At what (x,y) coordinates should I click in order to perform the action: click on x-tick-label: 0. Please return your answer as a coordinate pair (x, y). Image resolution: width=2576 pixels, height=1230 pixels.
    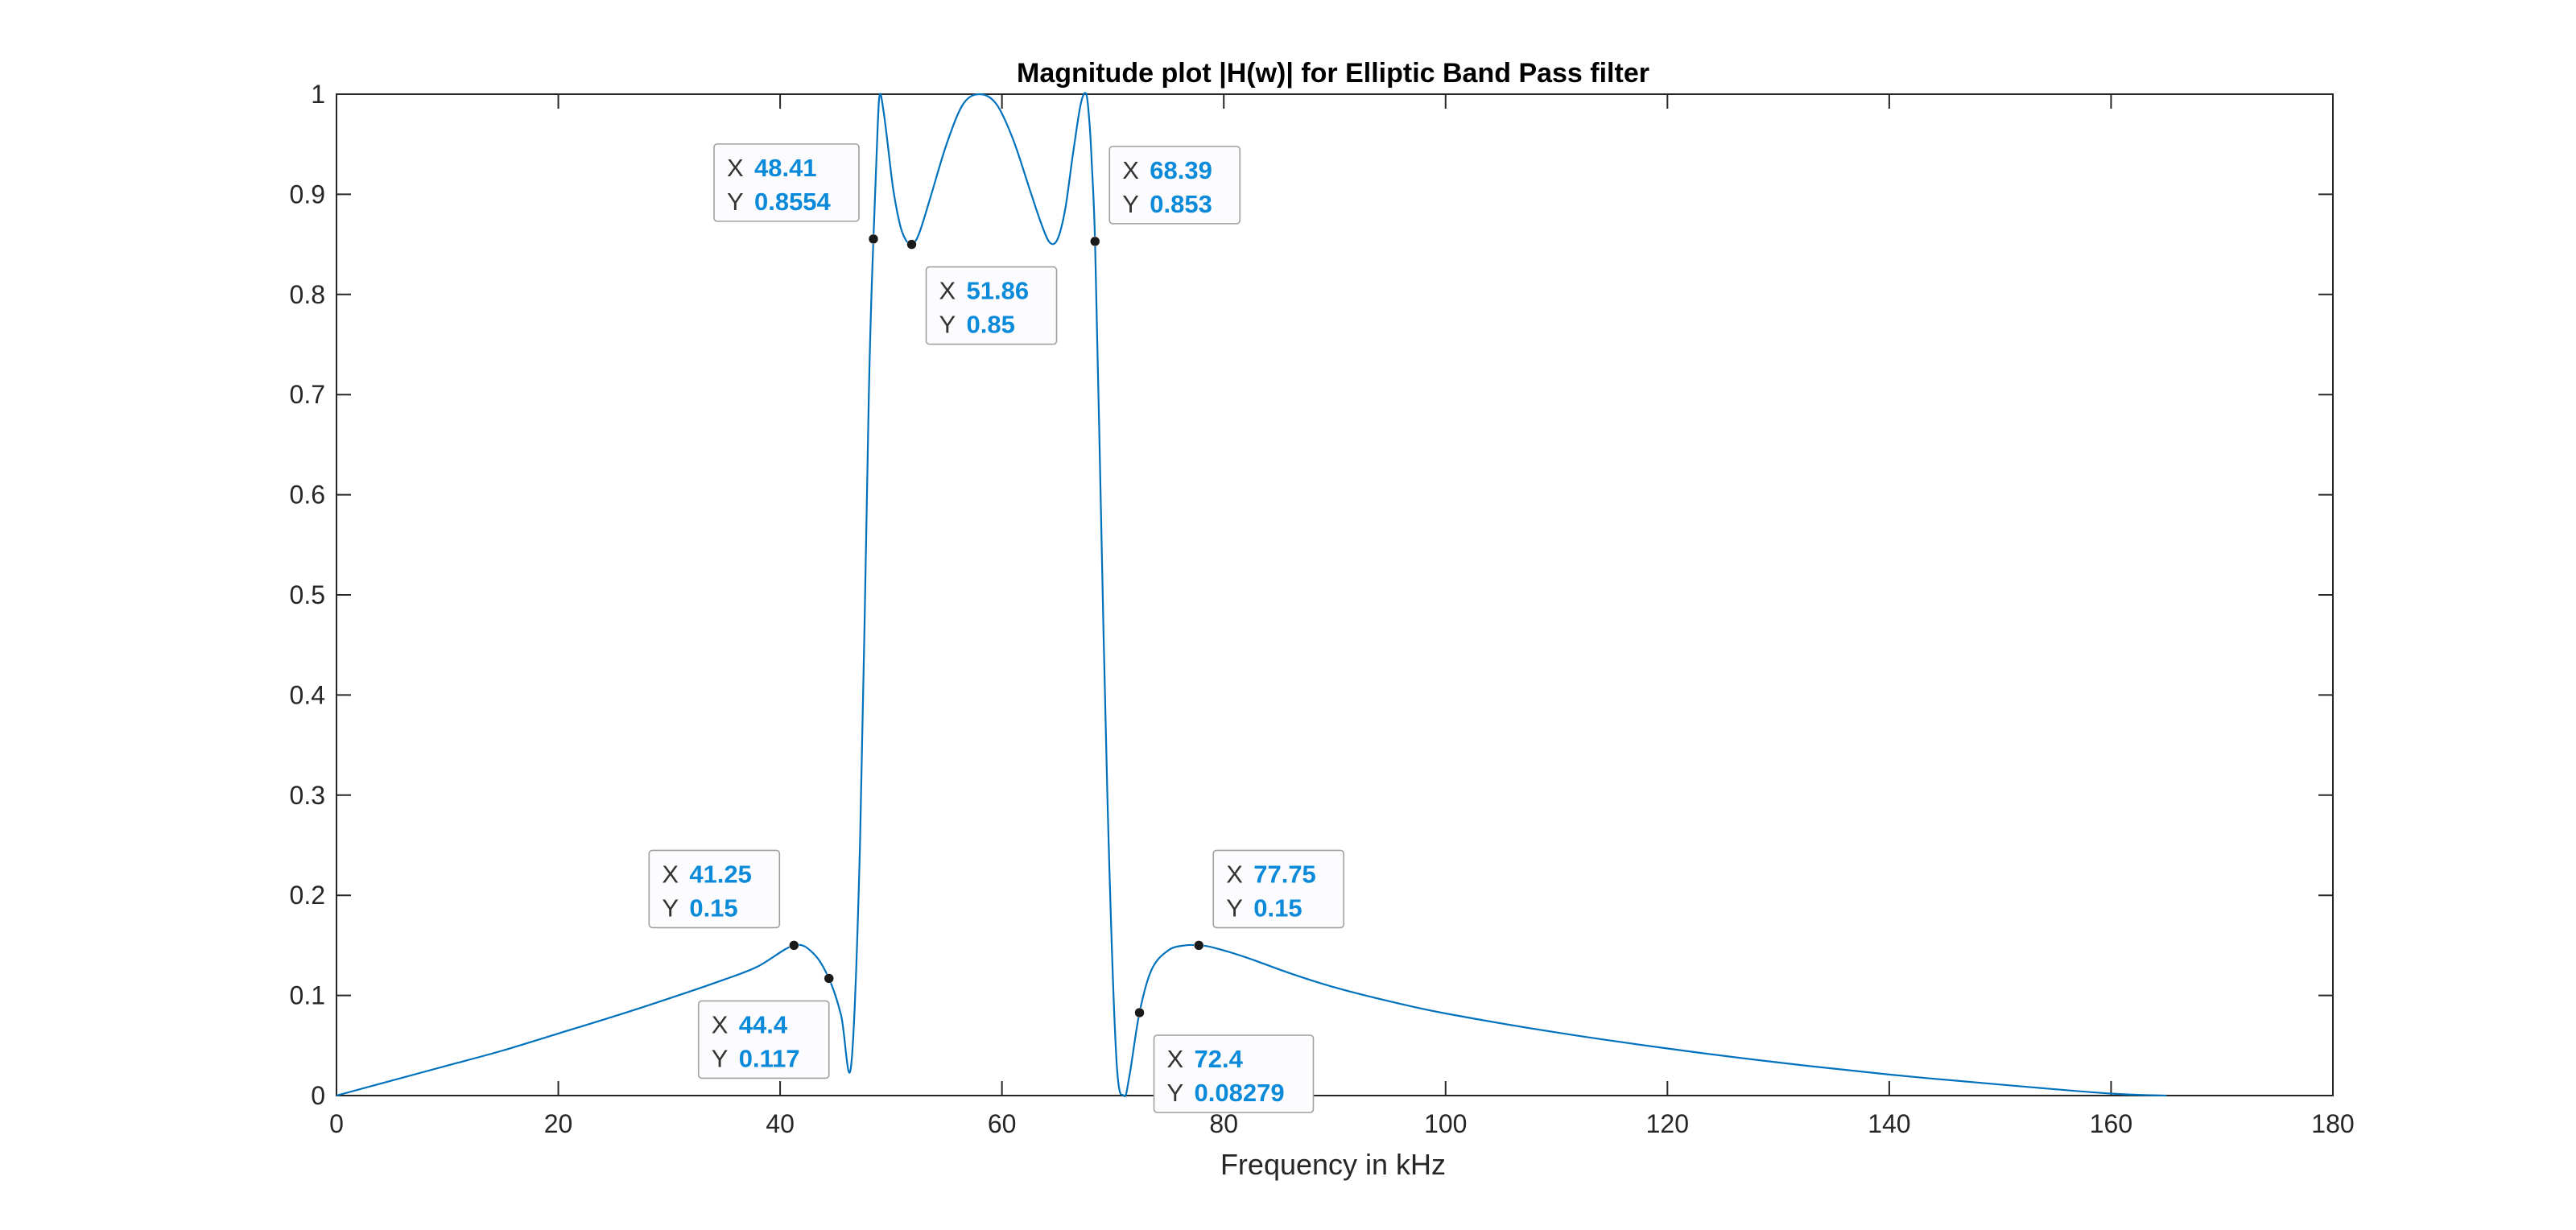
    Looking at the image, I should click on (336, 1123).